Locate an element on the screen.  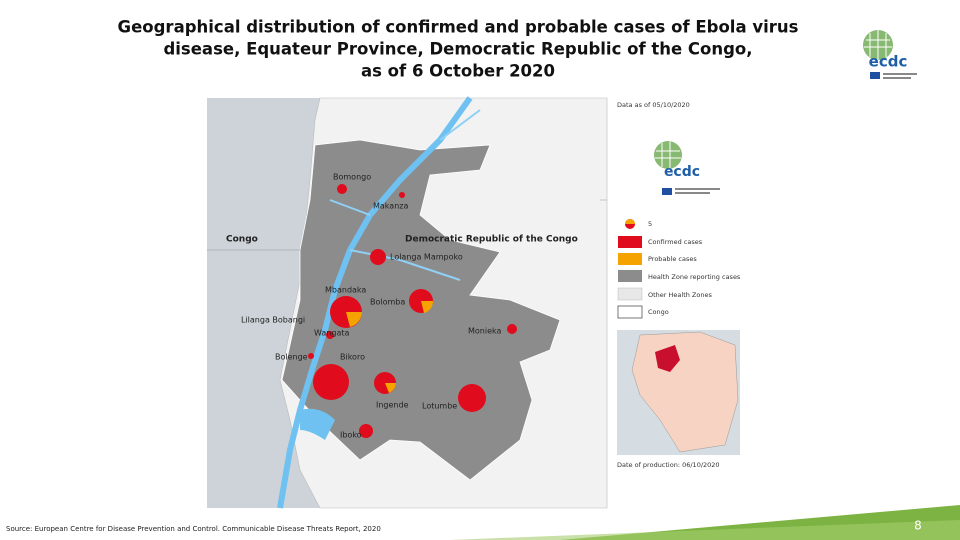
place-label: Monieka is located at coordinates (485, 331).